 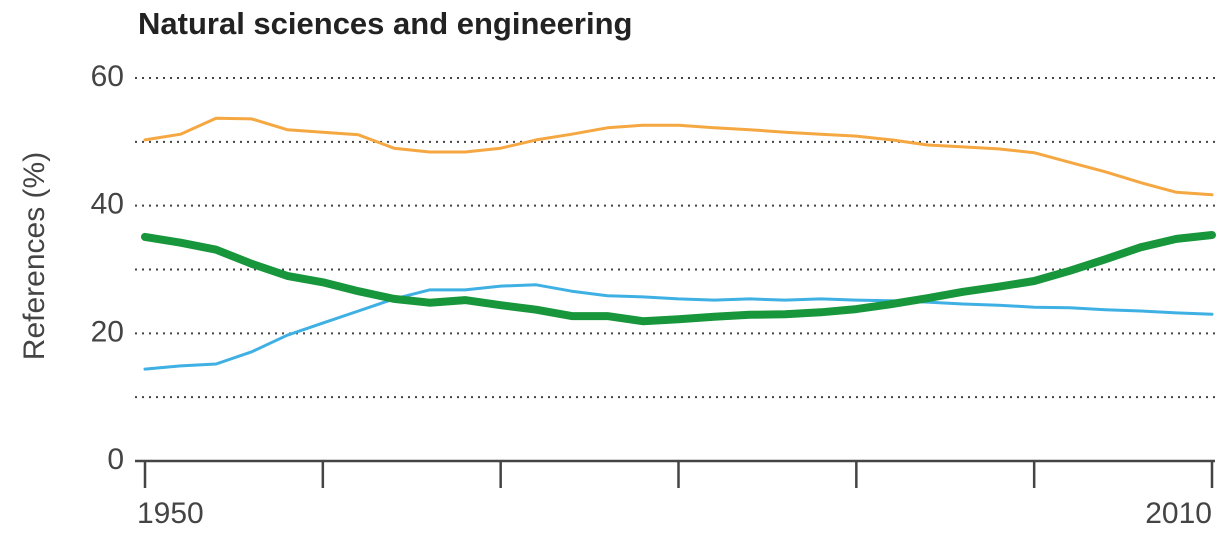 What do you see at coordinates (107, 76) in the screenshot?
I see `y-tick-label: 60` at bounding box center [107, 76].